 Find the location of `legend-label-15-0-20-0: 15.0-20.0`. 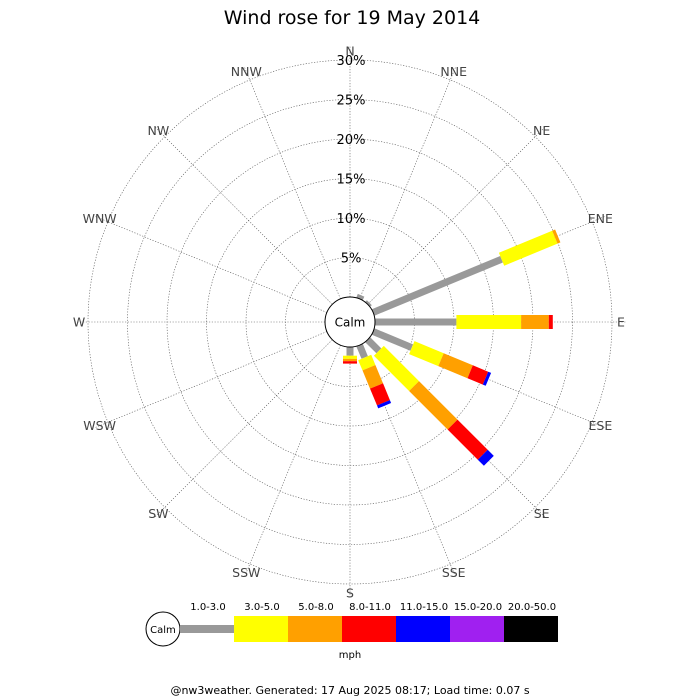

legend-label-15-0-20-0: 15.0-20.0 is located at coordinates (478, 607).